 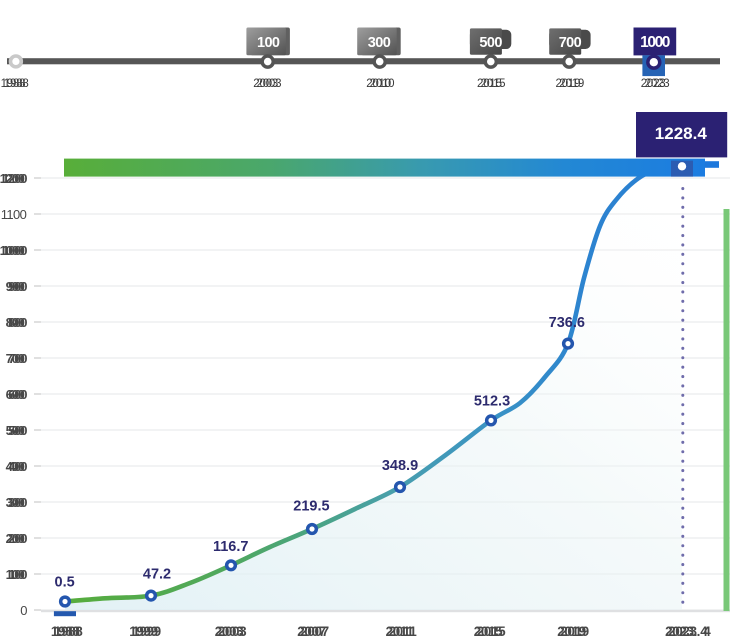 What do you see at coordinates (14, 214) in the screenshot?
I see `svg-text: 1100` at bounding box center [14, 214].